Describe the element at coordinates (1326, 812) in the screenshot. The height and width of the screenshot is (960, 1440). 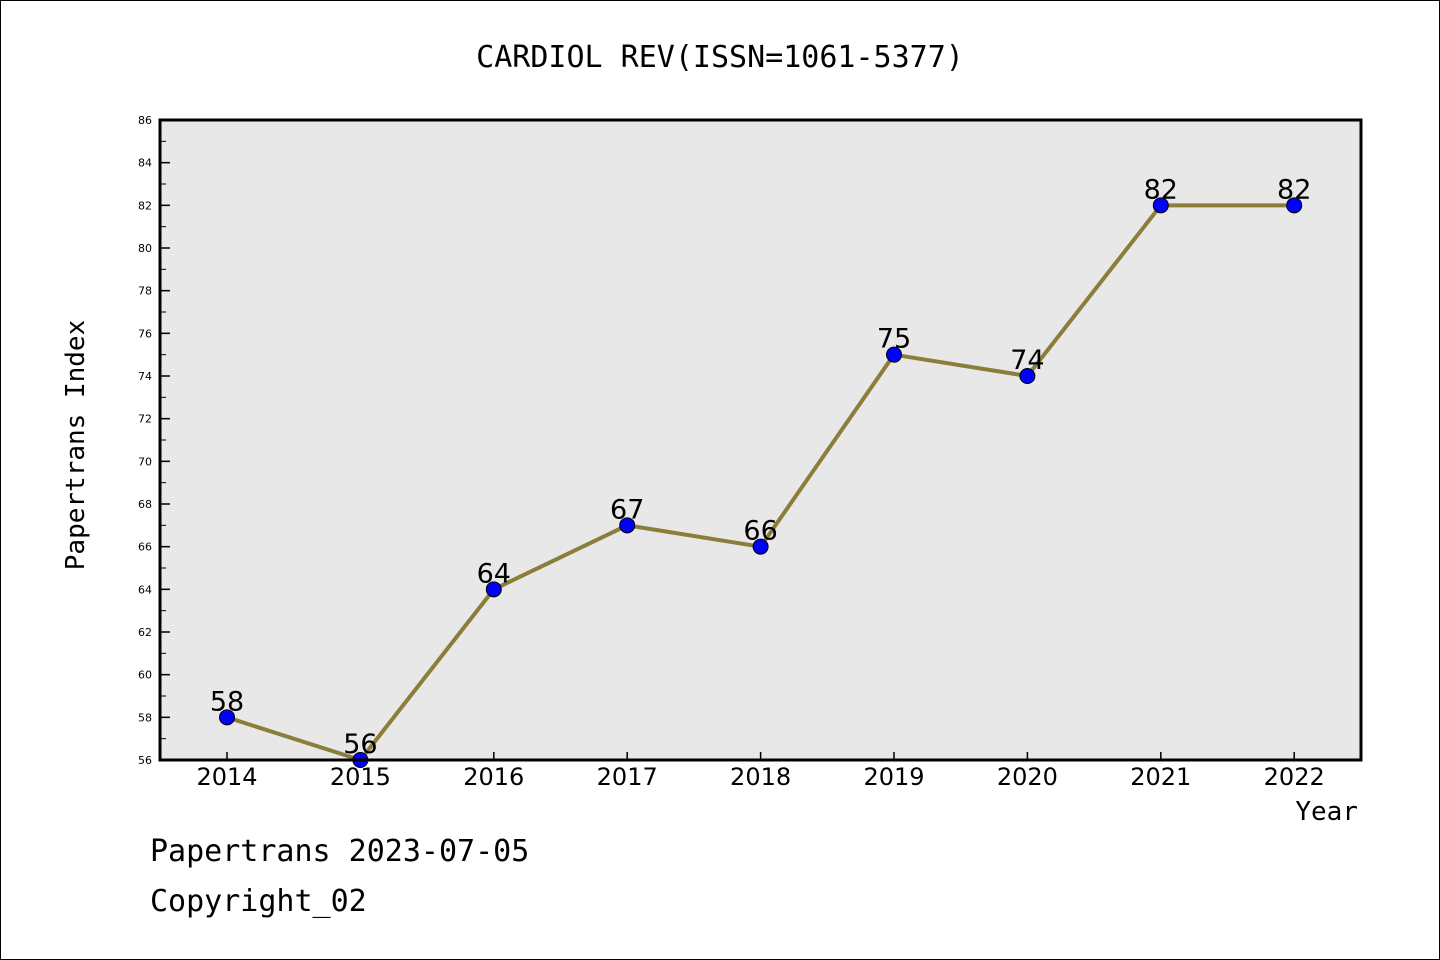
I see `x-axis-label: Year` at that location.